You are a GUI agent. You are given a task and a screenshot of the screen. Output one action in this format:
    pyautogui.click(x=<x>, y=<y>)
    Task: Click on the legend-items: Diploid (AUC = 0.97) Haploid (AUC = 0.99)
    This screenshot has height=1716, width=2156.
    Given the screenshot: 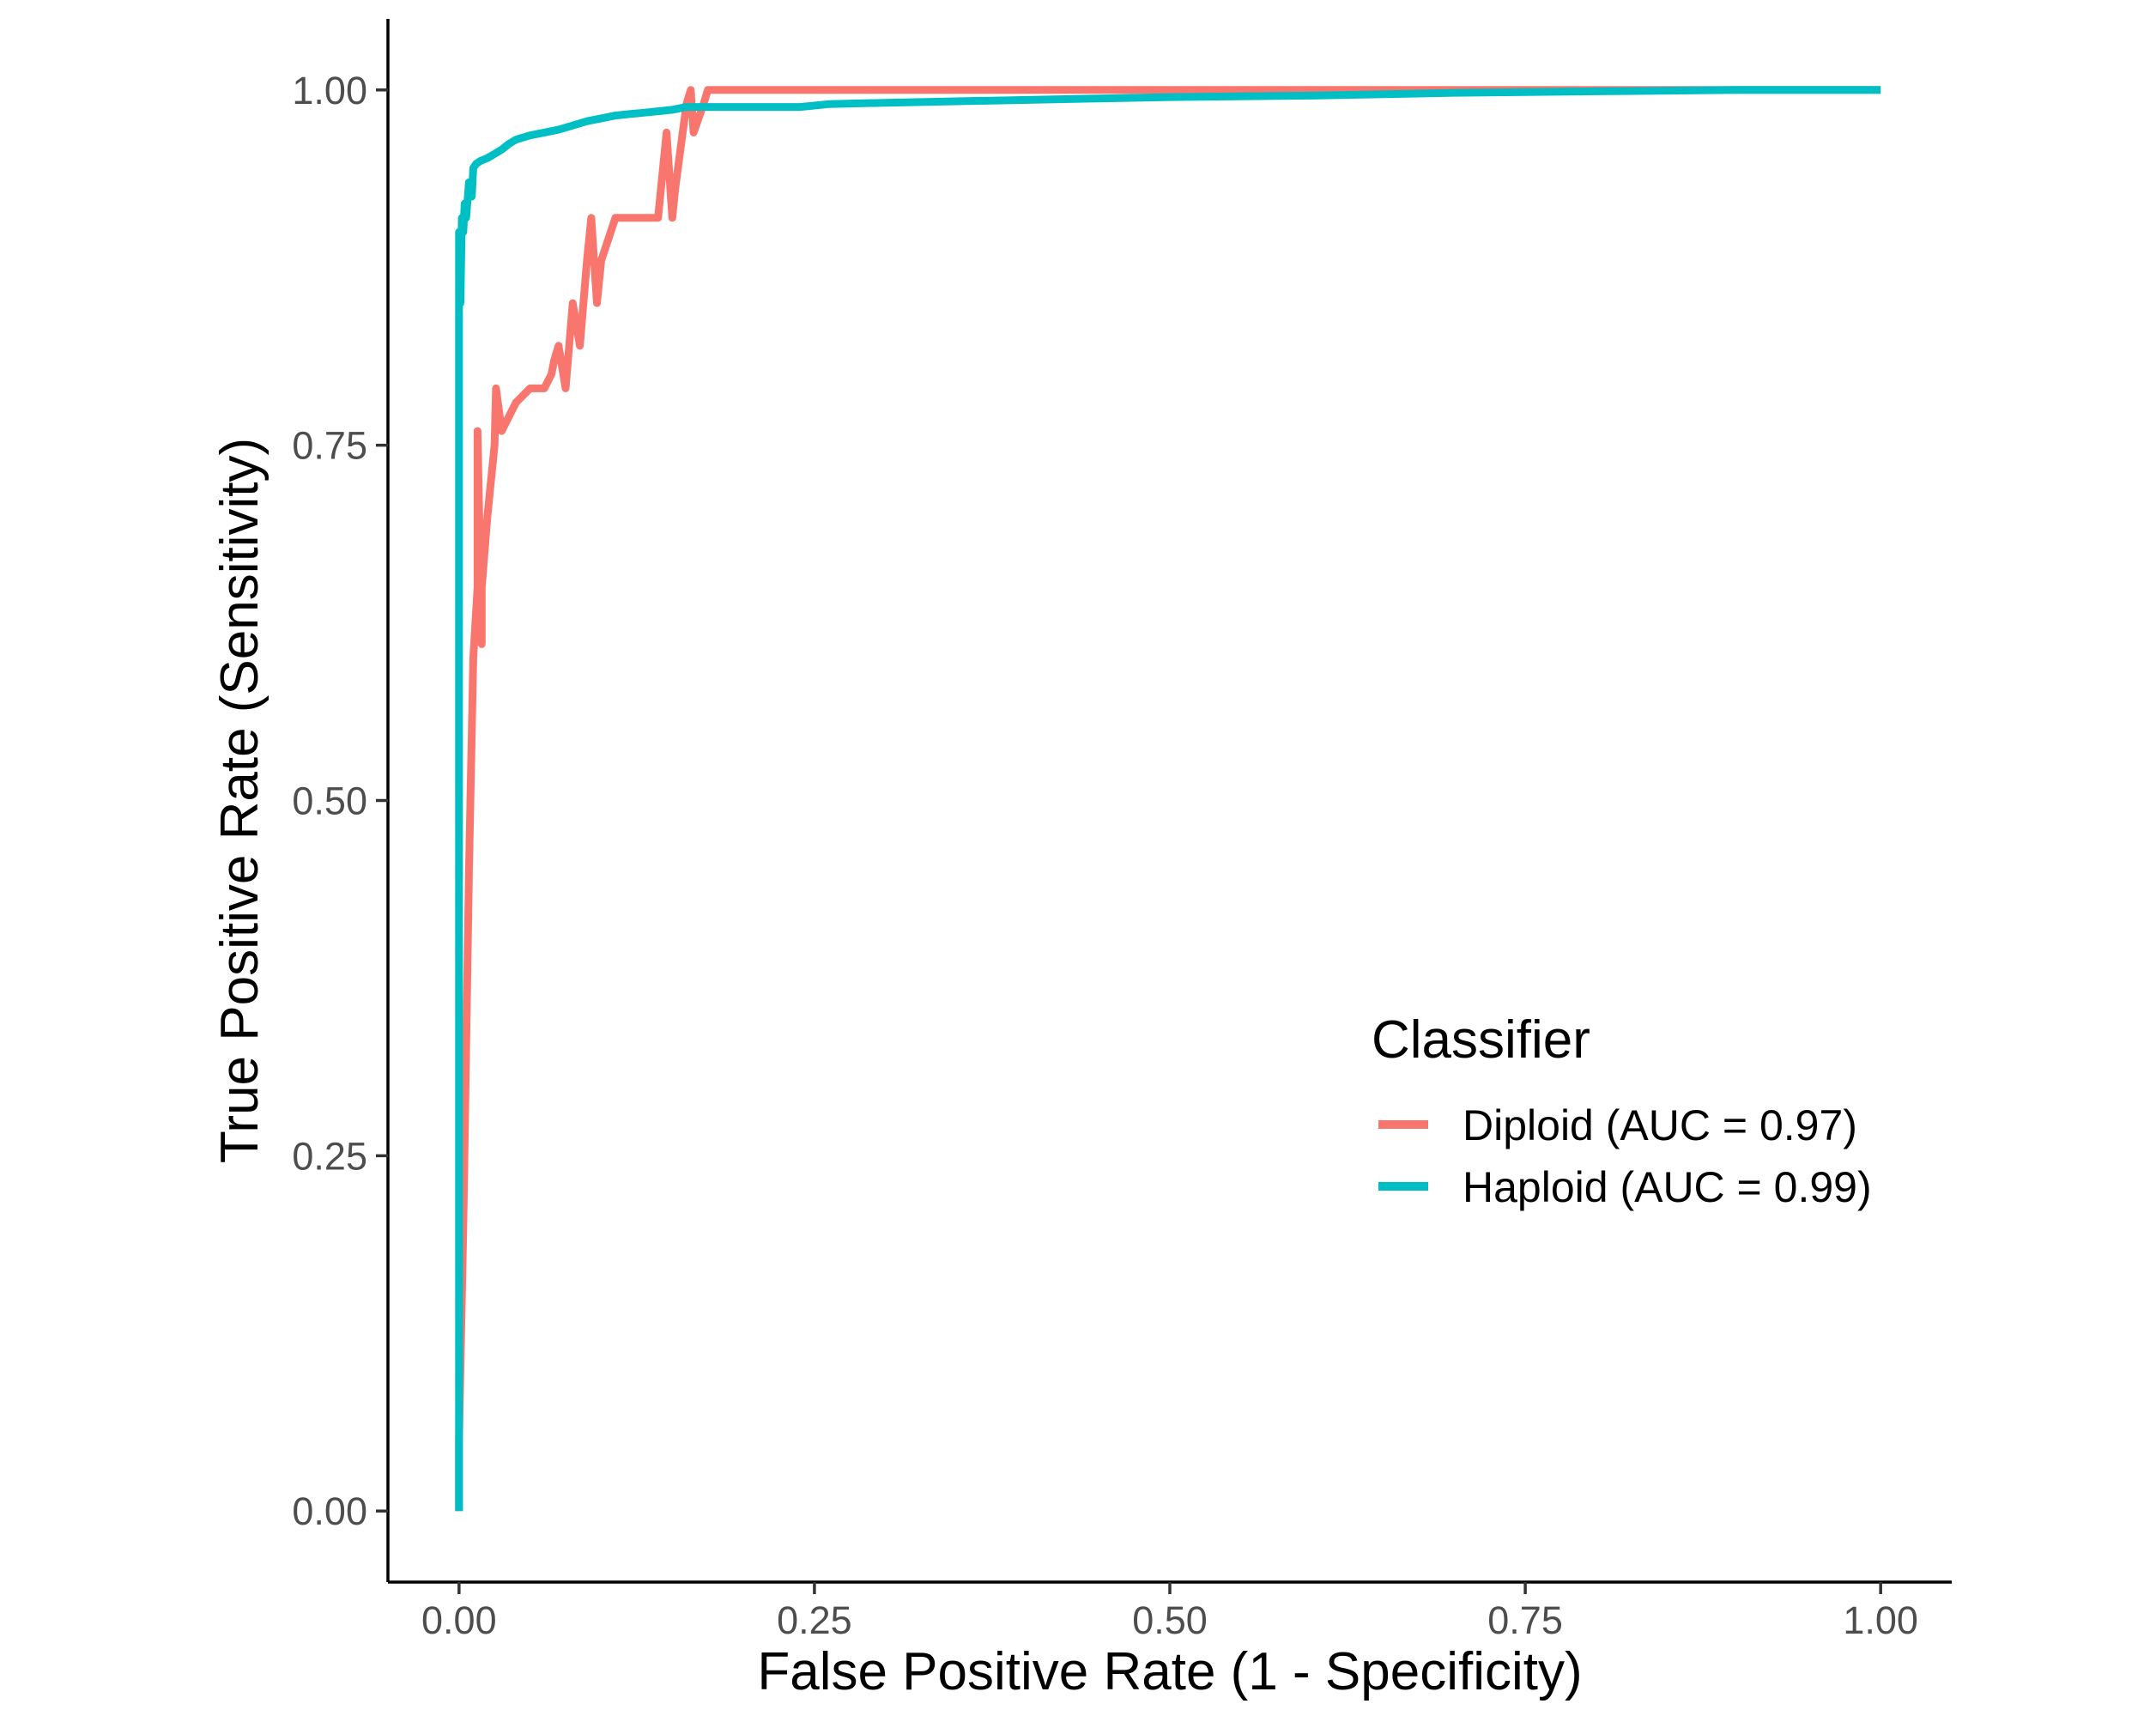 What is the action you would take?
    pyautogui.click(x=1625, y=1156)
    